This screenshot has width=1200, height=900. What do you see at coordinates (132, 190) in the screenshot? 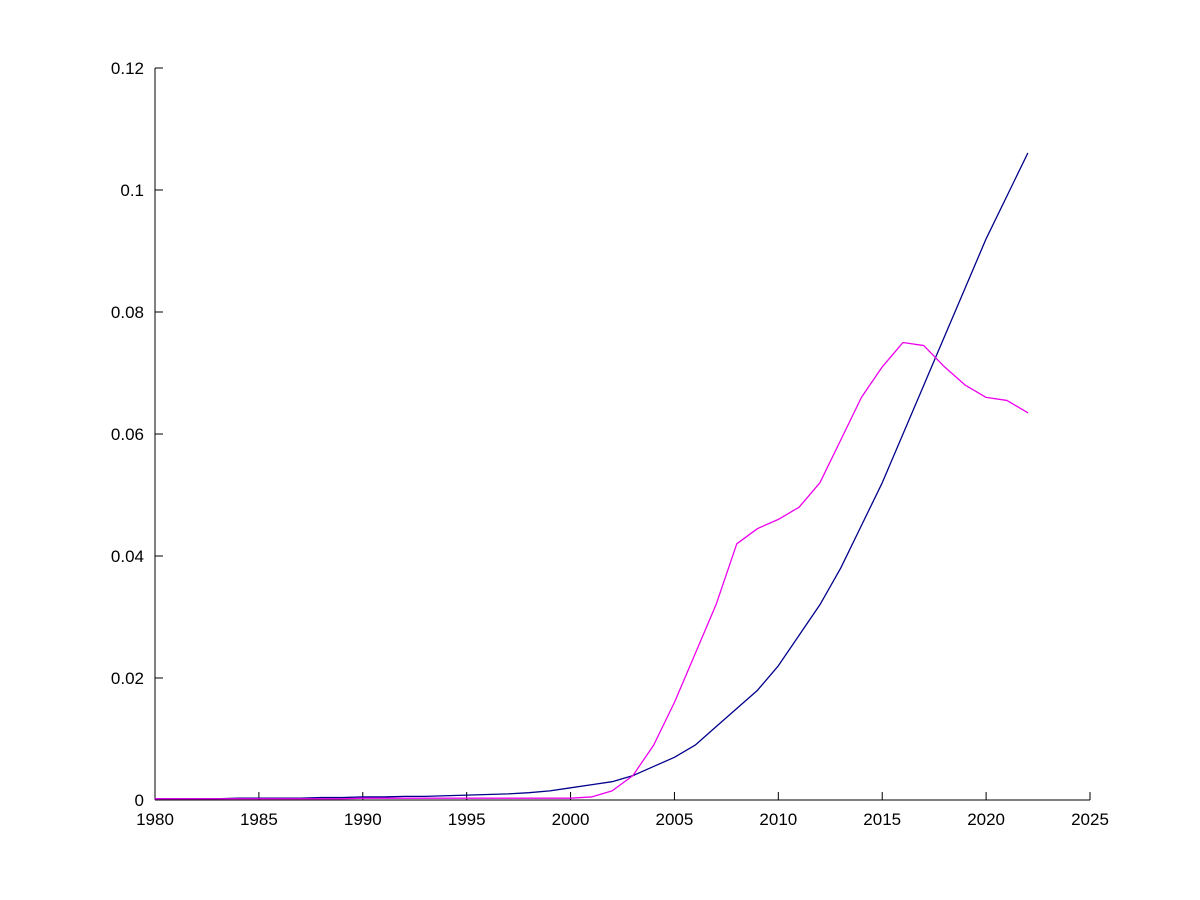
I see `y-tick-label: 0.1` at bounding box center [132, 190].